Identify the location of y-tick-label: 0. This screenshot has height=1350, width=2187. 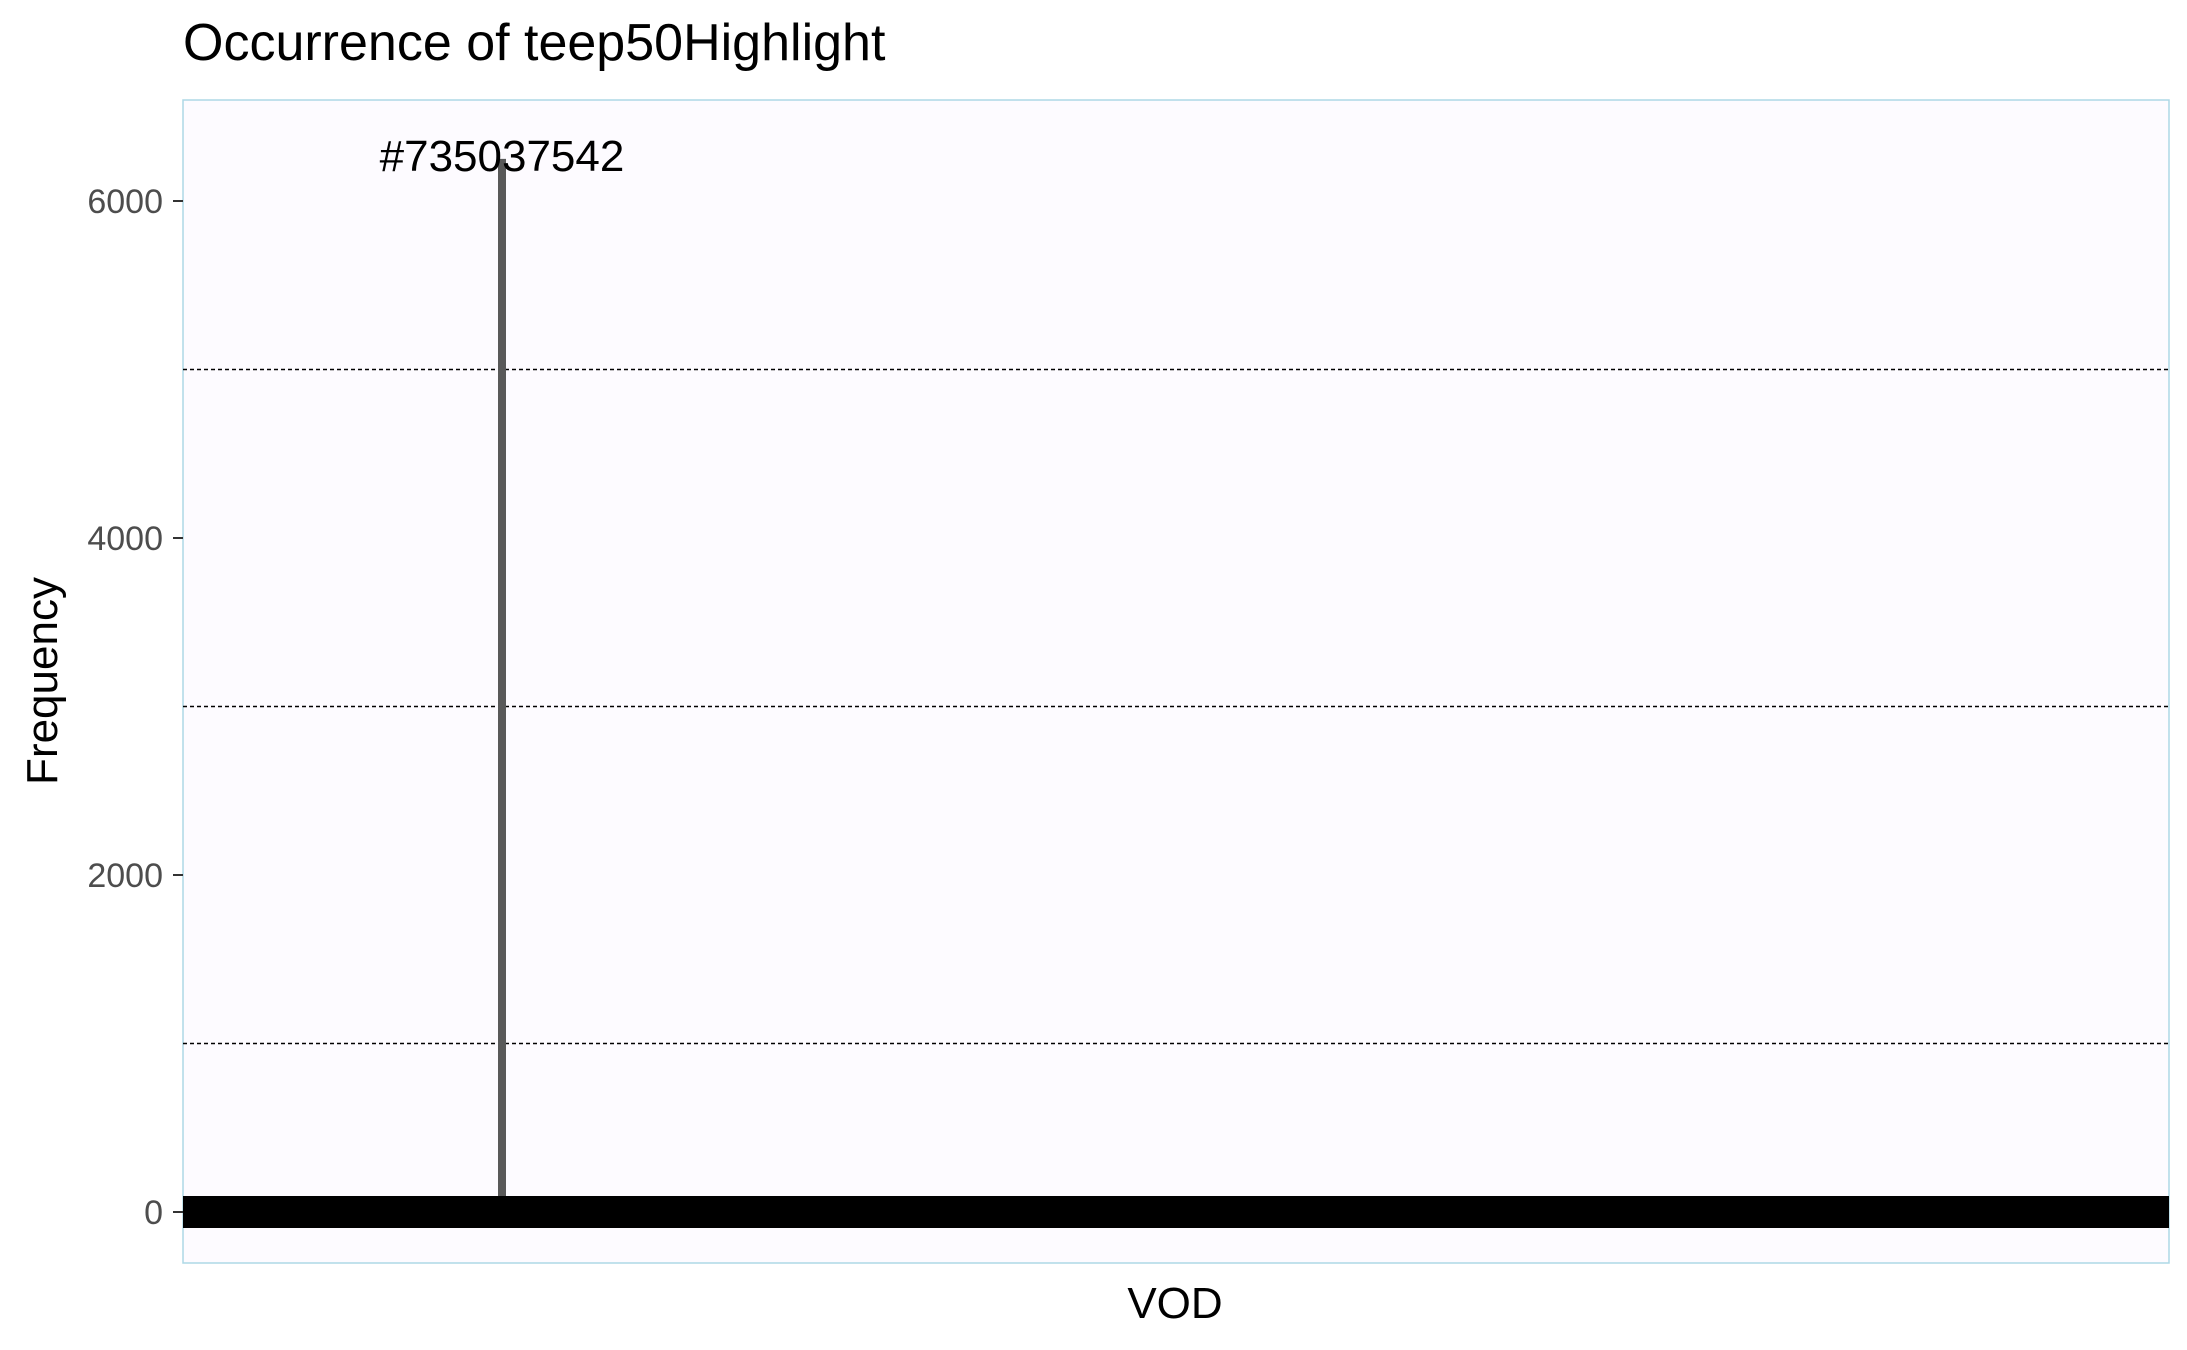
(153, 1213).